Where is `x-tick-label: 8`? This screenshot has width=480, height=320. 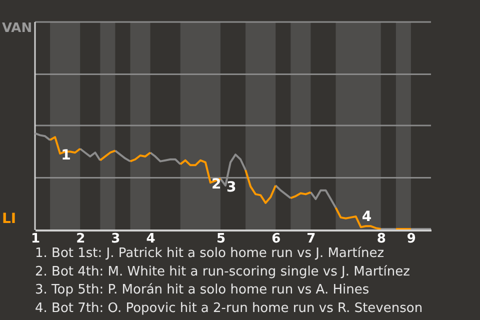
x-tick-label: 8 is located at coordinates (381, 239).